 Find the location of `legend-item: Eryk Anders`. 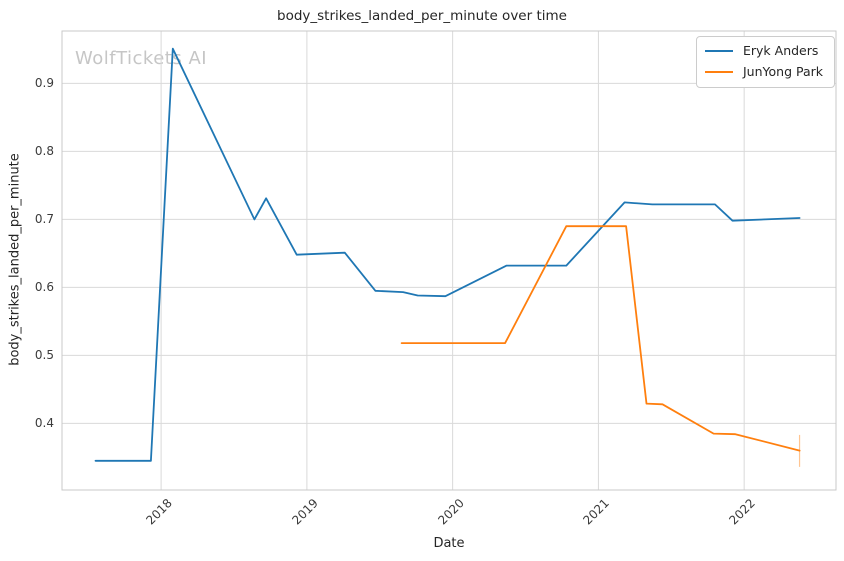

legend-item: Eryk Anders is located at coordinates (764, 51).